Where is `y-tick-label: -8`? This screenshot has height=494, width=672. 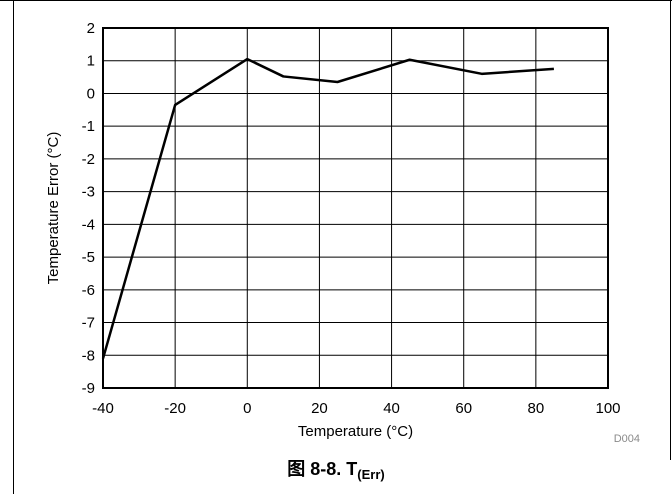 y-tick-label: -8 is located at coordinates (88, 355).